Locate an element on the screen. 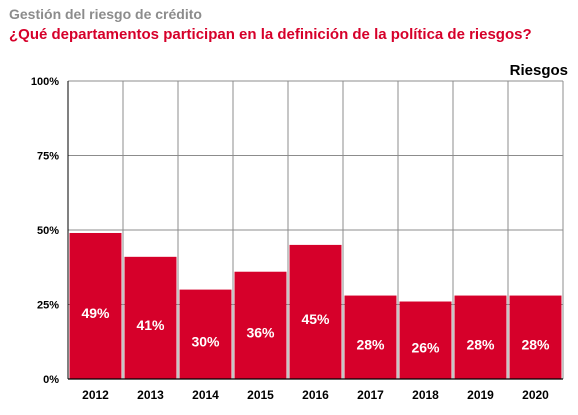 This screenshot has height=415, width=578. chart-kicker: Gestión del riesgo de crédito is located at coordinates (105, 14).